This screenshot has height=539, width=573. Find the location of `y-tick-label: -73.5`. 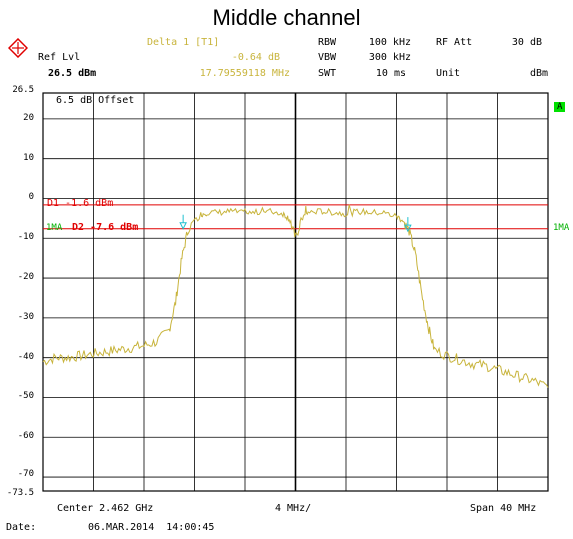

y-tick-label: -73.5 is located at coordinates (20, 493).